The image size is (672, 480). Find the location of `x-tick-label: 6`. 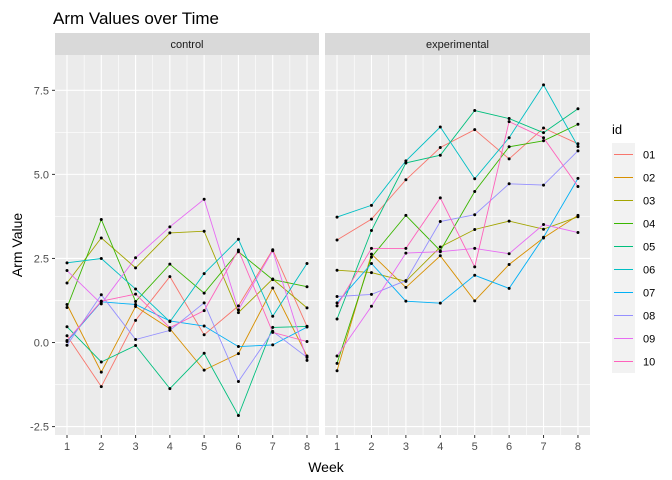

x-tick-label: 6 is located at coordinates (509, 447).